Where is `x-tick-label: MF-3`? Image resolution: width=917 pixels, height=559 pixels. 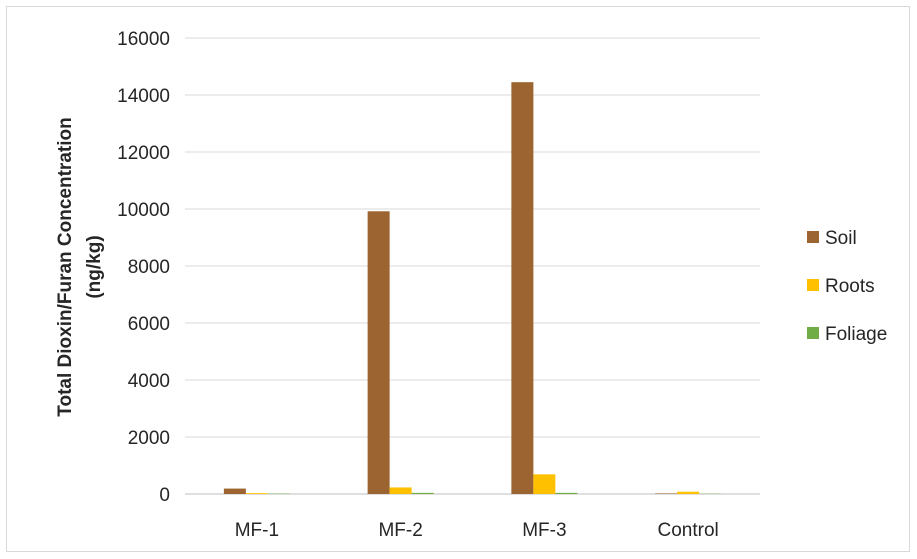 x-tick-label: MF-3 is located at coordinates (544, 530).